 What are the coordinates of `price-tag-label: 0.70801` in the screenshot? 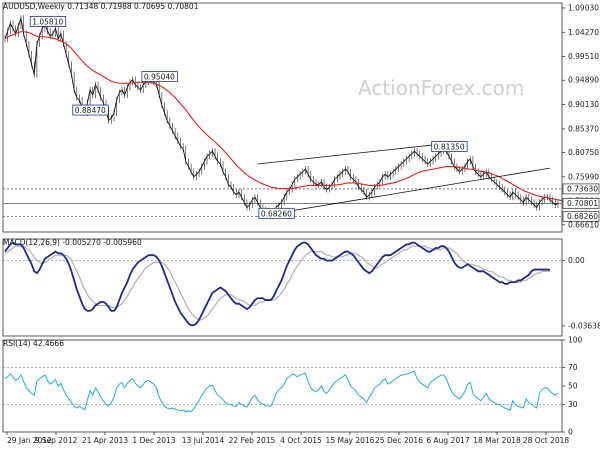 It's located at (582, 203).